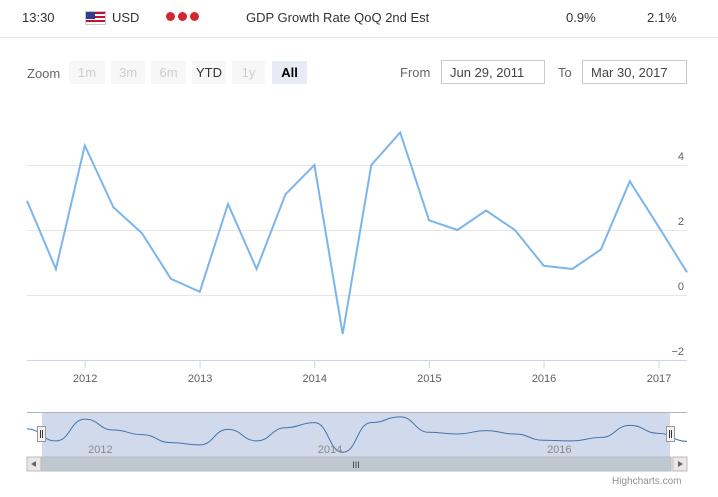 This screenshot has height=497, width=718. I want to click on navigator-left-handle, so click(41, 434).